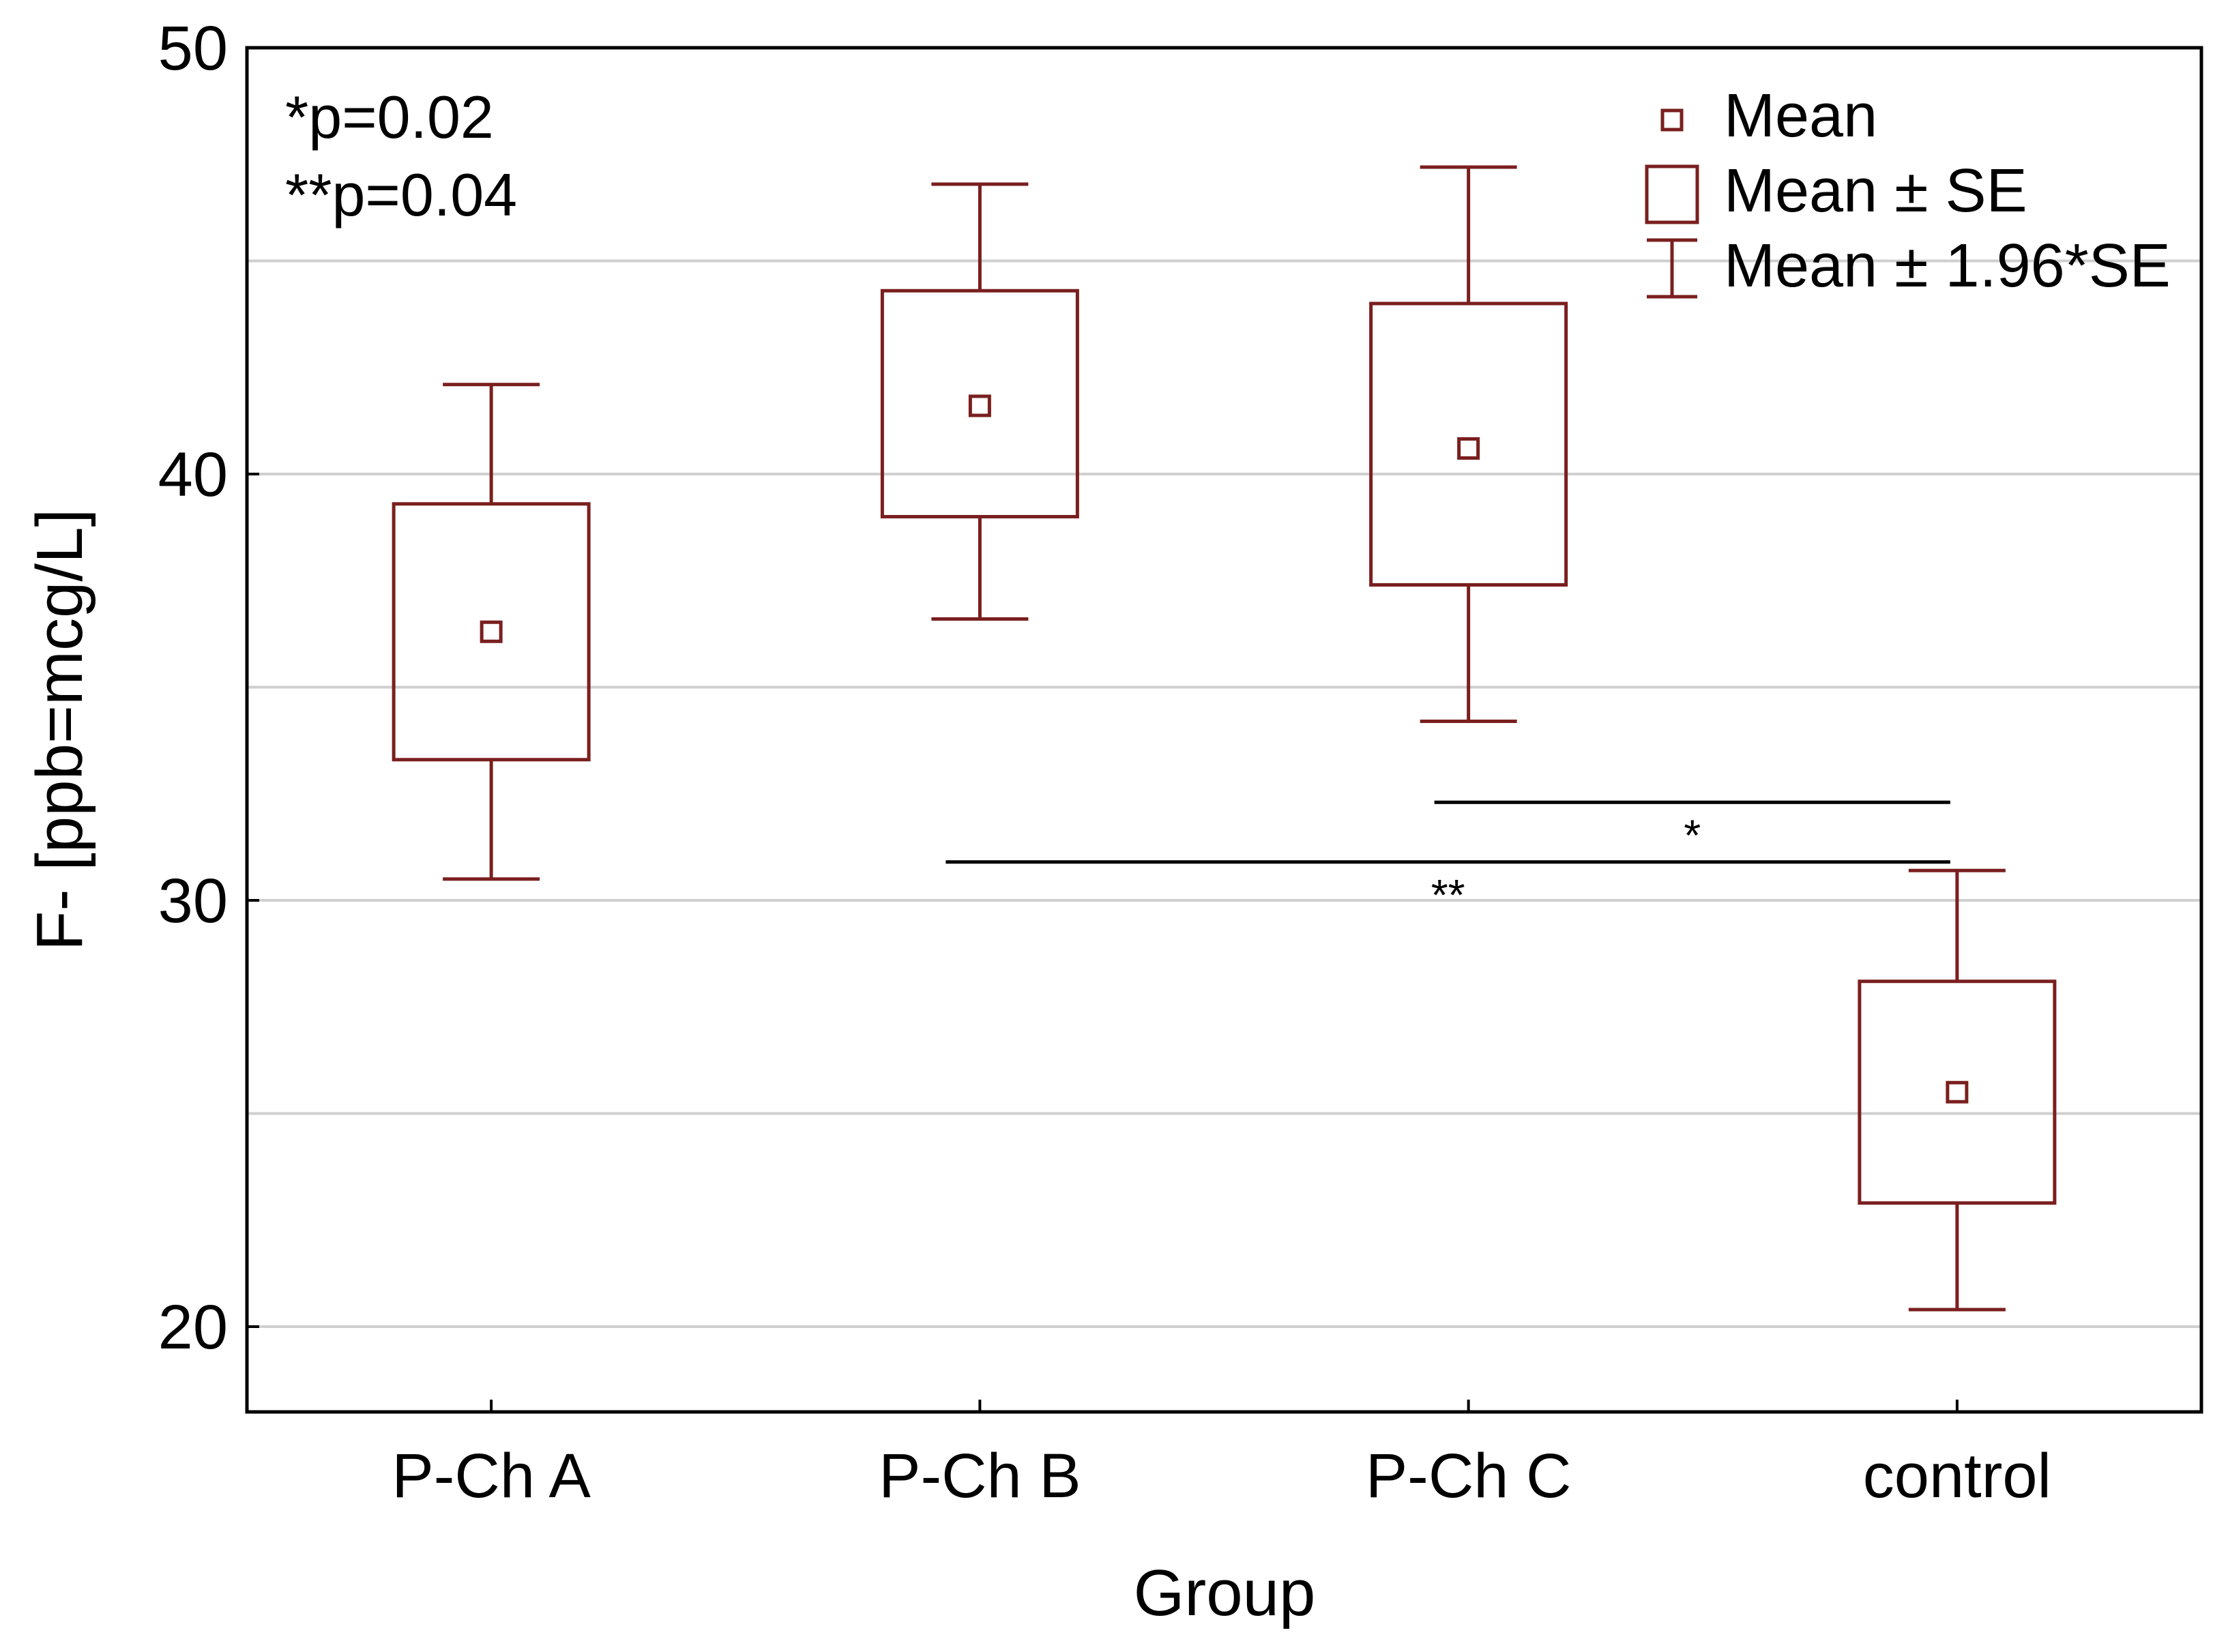 The height and width of the screenshot is (1652, 2228). Describe the element at coordinates (193, 901) in the screenshot. I see `y-tick-label-30: 30` at that location.